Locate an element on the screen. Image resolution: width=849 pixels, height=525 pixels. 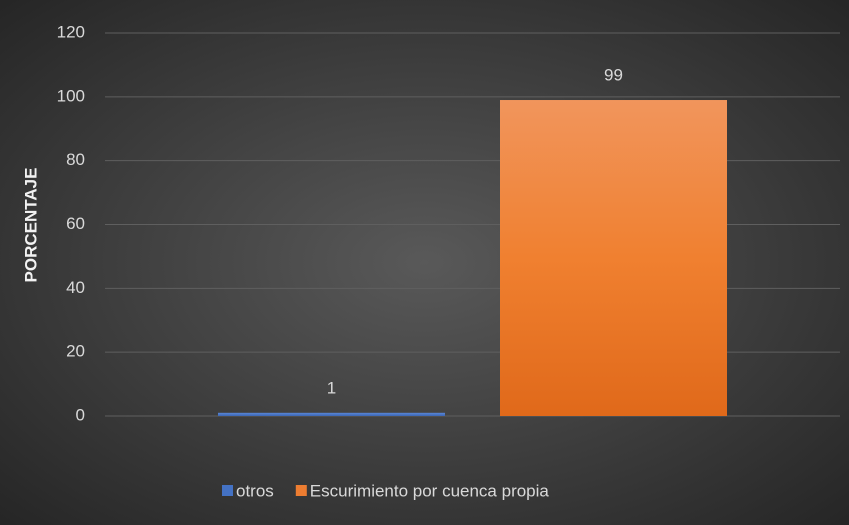
y-tick-label: 60 is located at coordinates (75, 223).